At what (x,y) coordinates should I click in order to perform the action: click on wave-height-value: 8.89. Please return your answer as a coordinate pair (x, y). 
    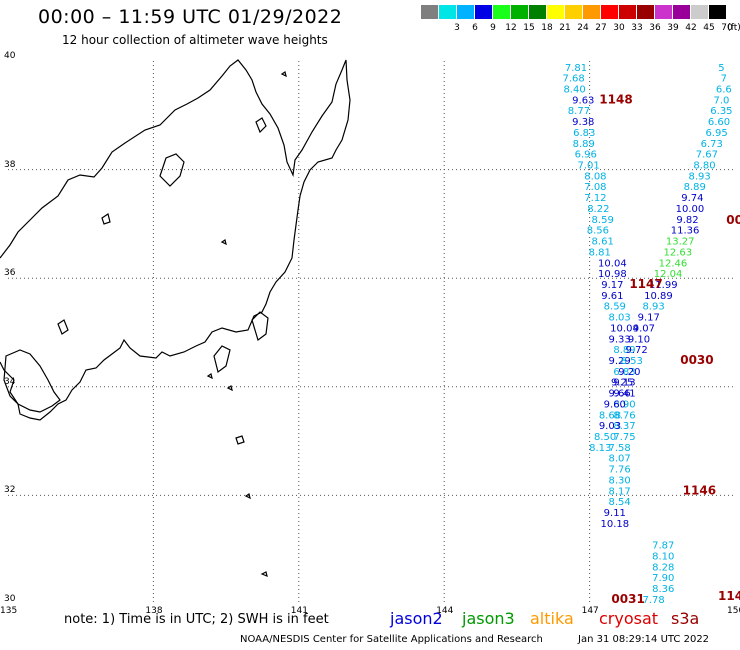
    Looking at the image, I should click on (624, 350).